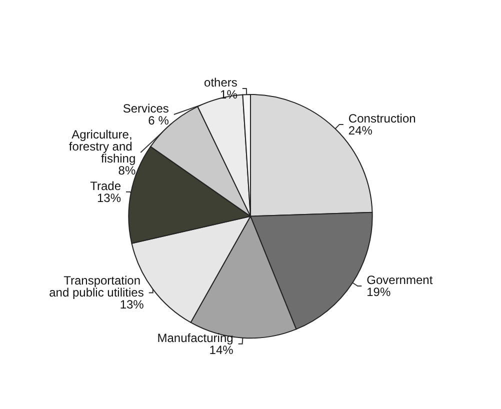  What do you see at coordinates (400, 280) in the screenshot?
I see `slice-label: Government` at bounding box center [400, 280].